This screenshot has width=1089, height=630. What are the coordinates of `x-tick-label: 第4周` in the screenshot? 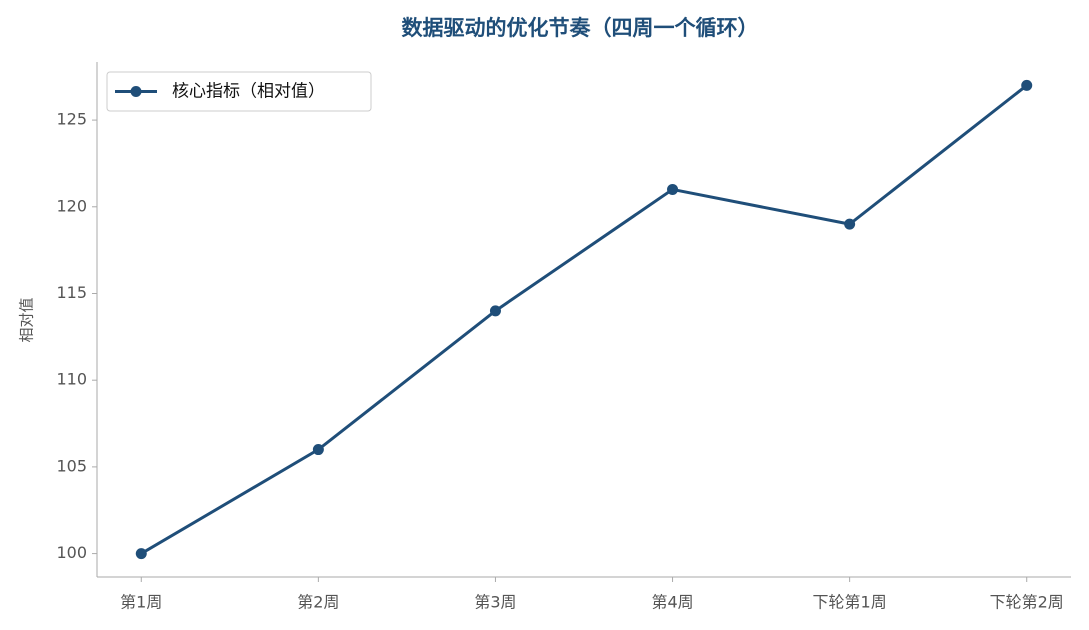 It's located at (672, 602).